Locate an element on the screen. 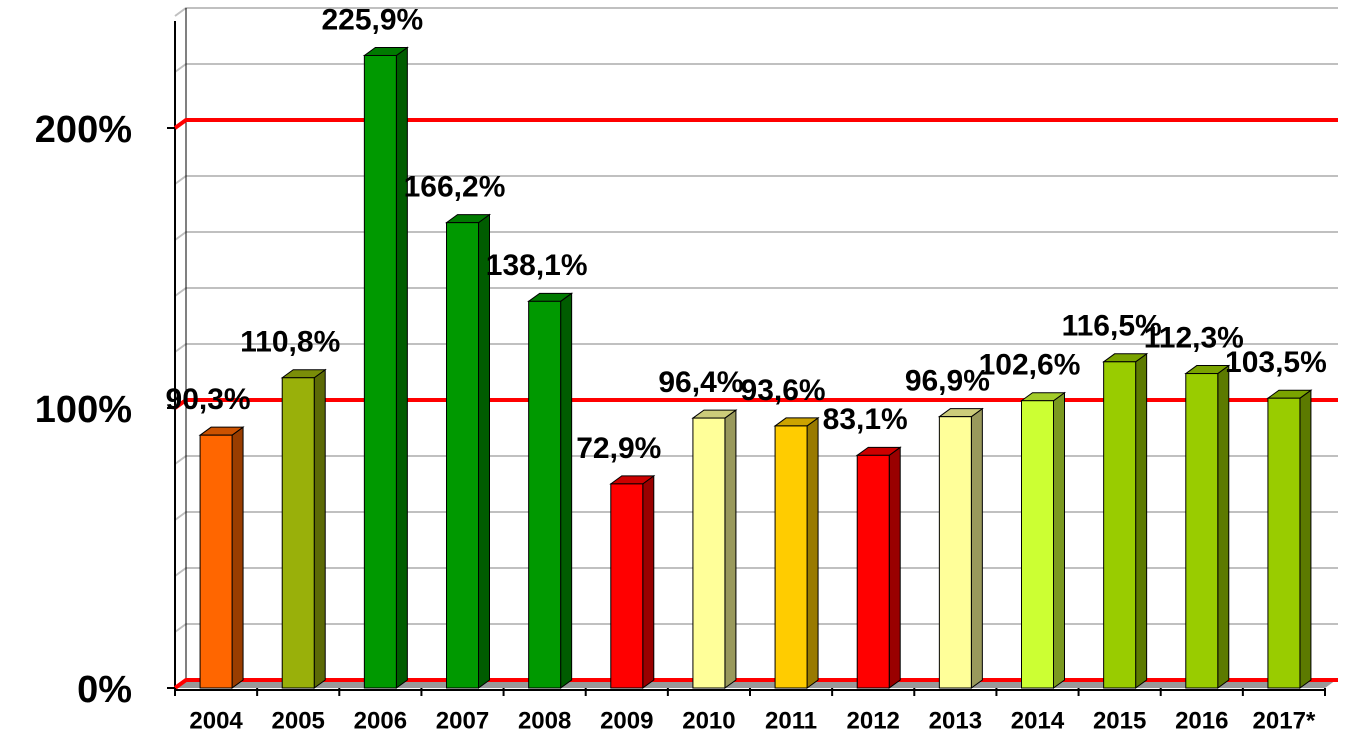  x-tick-label: 2004 is located at coordinates (216, 720).